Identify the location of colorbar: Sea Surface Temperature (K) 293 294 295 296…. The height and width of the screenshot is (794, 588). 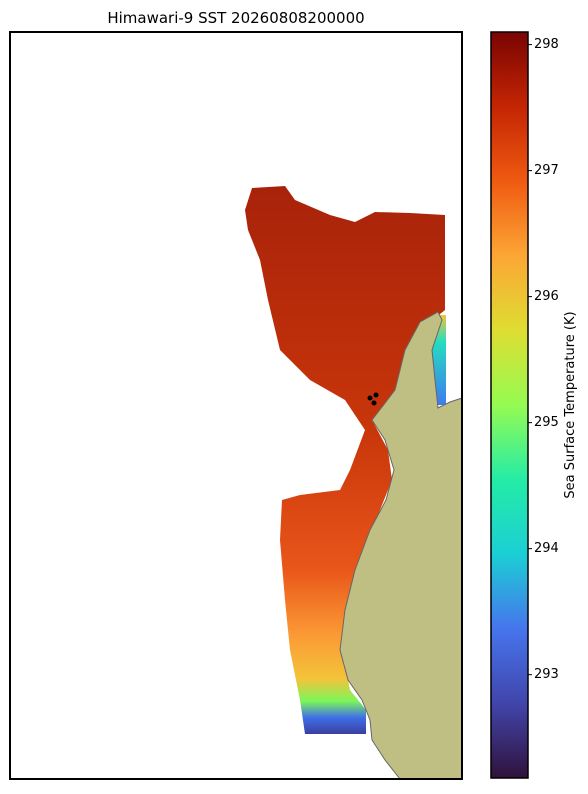
(534, 405).